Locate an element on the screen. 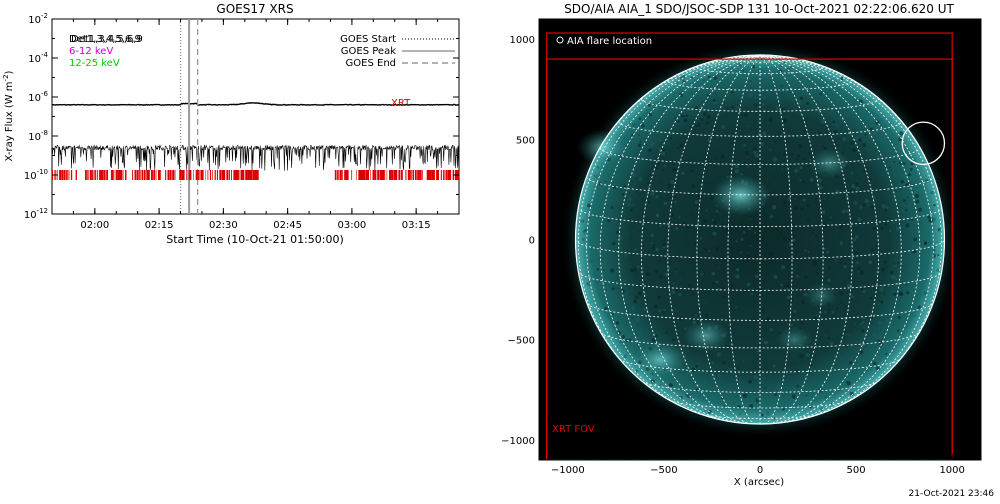 The height and width of the screenshot is (504, 1000). aia-x-tick-label: 0 is located at coordinates (760, 470).